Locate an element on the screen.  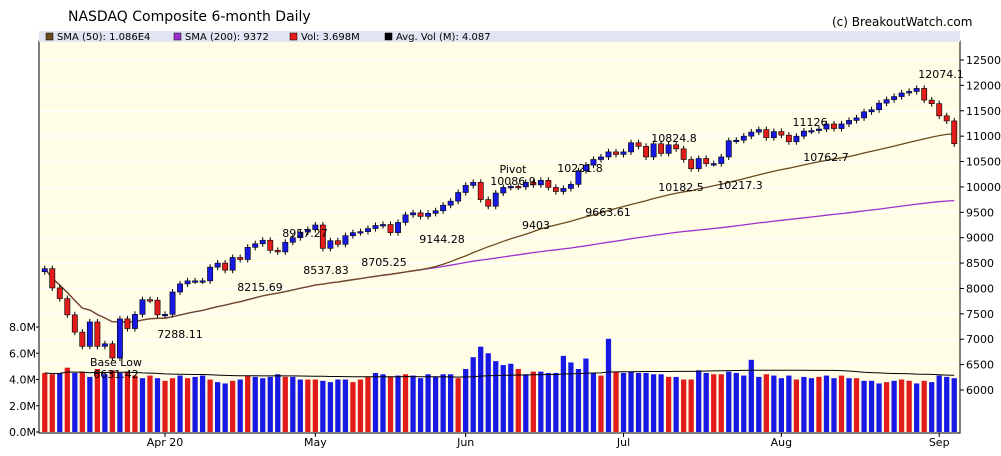
date-tick-label: Sep is located at coordinates (939, 442).